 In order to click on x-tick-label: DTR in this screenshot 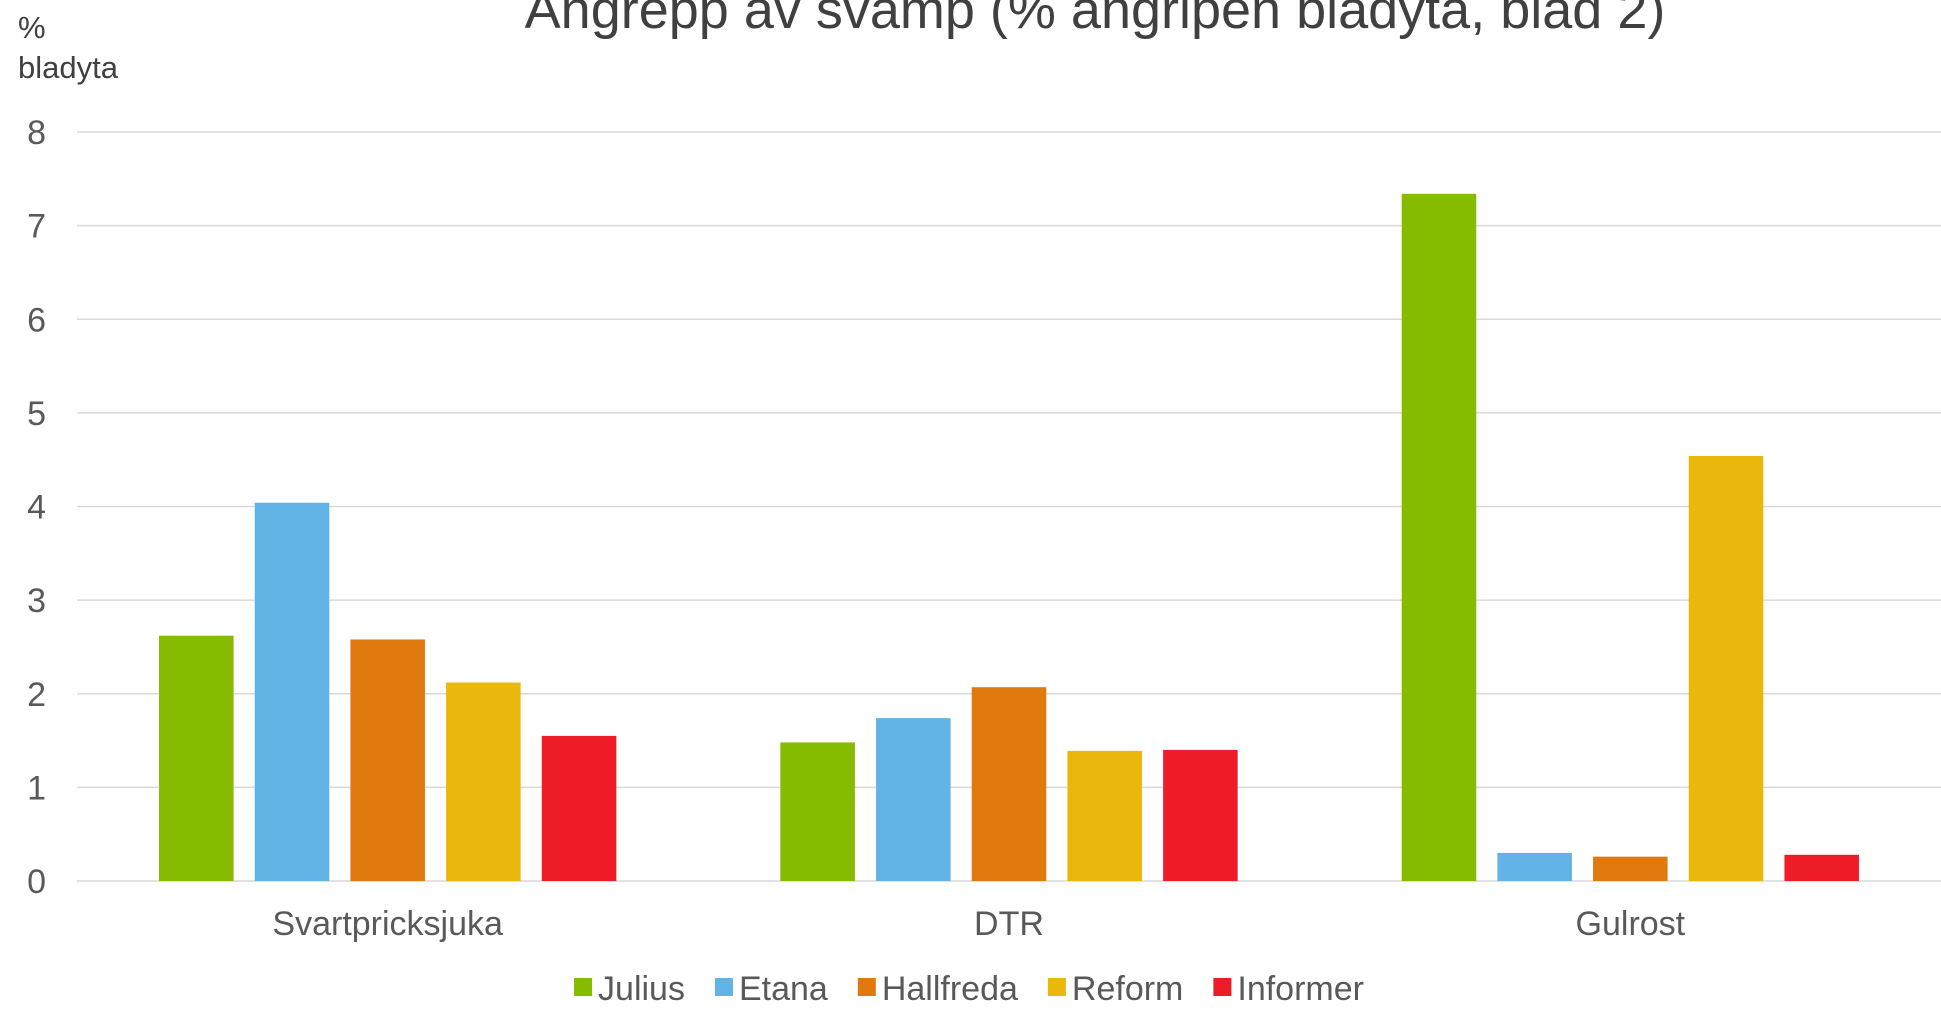, I will do `click(1009, 924)`.